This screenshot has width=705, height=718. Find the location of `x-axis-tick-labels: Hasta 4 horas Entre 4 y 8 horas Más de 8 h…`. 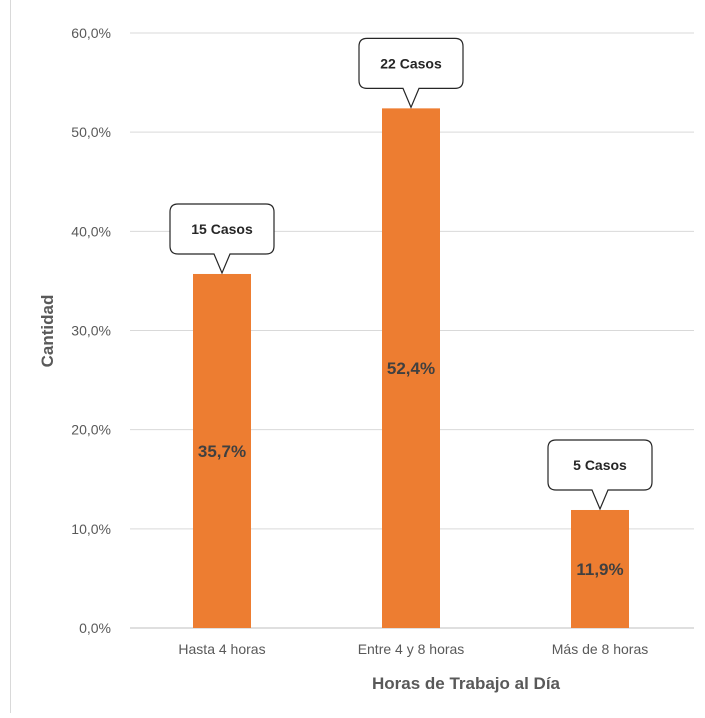

x-axis-tick-labels: Hasta 4 horas Entre 4 y 8 horas Más de 8 h… is located at coordinates (413, 649).